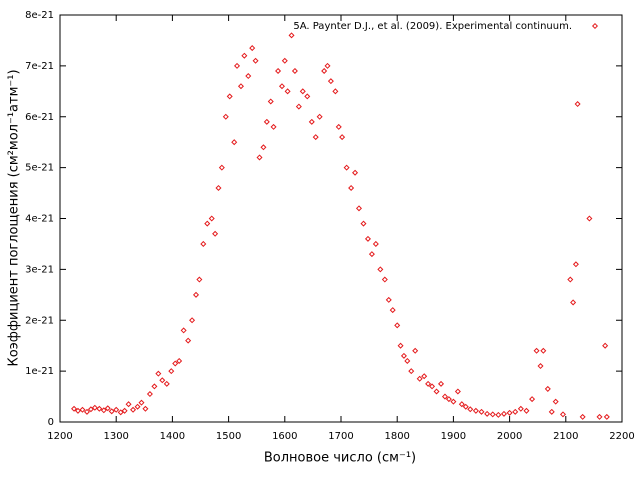  What do you see at coordinates (396, 436) in the screenshot?
I see `x-tick-label: 1800` at bounding box center [396, 436].